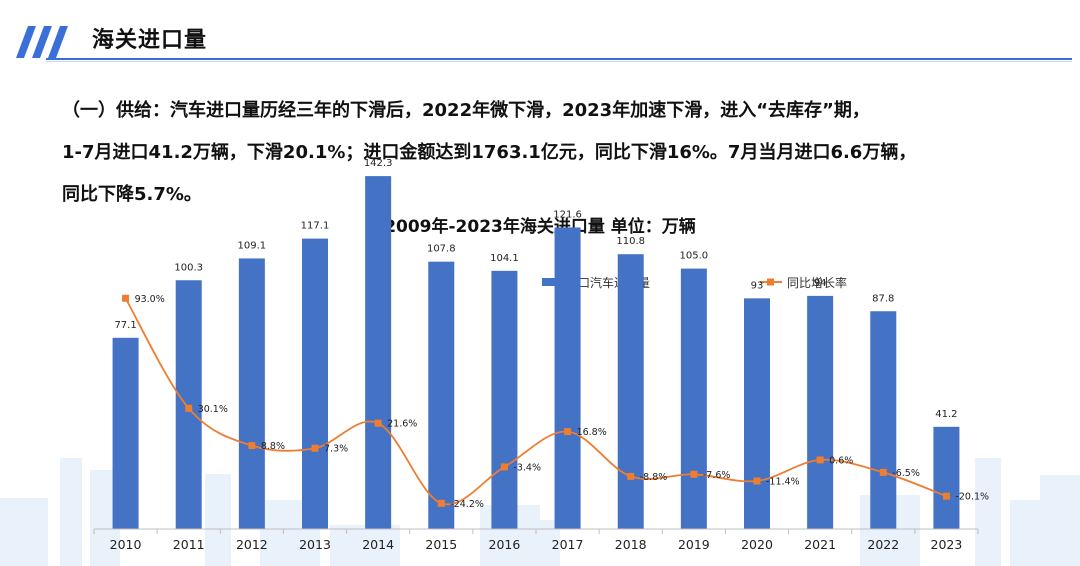 This screenshot has height=566, width=1080. I want to click on line-point-2018, so click(631, 476).